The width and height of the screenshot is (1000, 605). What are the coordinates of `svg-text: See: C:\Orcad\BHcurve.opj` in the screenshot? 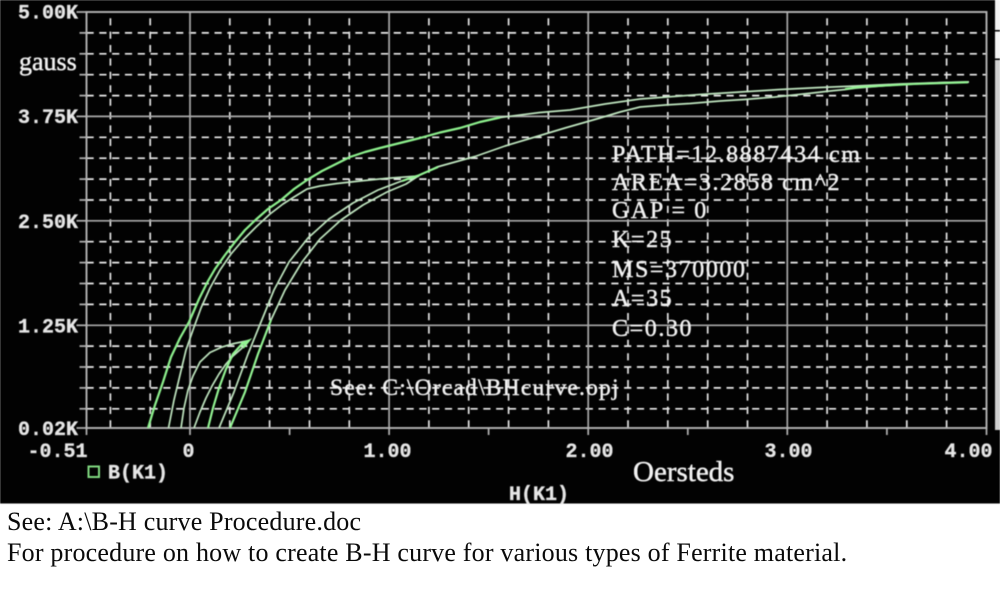 It's located at (475, 388).